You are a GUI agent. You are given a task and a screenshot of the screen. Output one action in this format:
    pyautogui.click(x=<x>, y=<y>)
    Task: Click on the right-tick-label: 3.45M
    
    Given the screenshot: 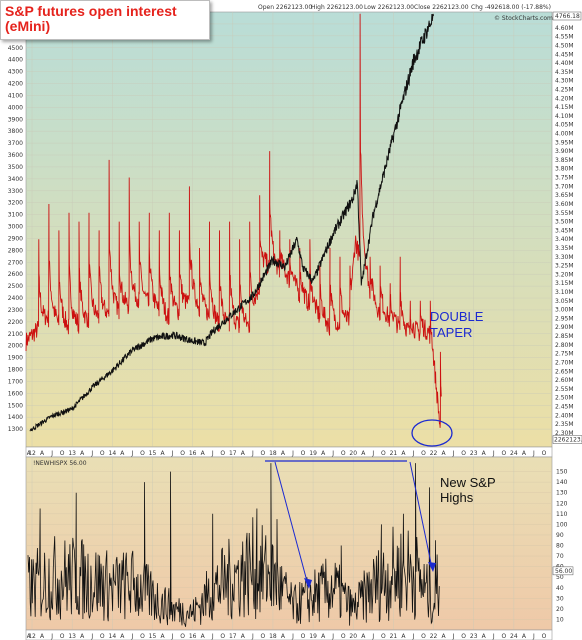 What is the action you would take?
    pyautogui.click(x=564, y=230)
    